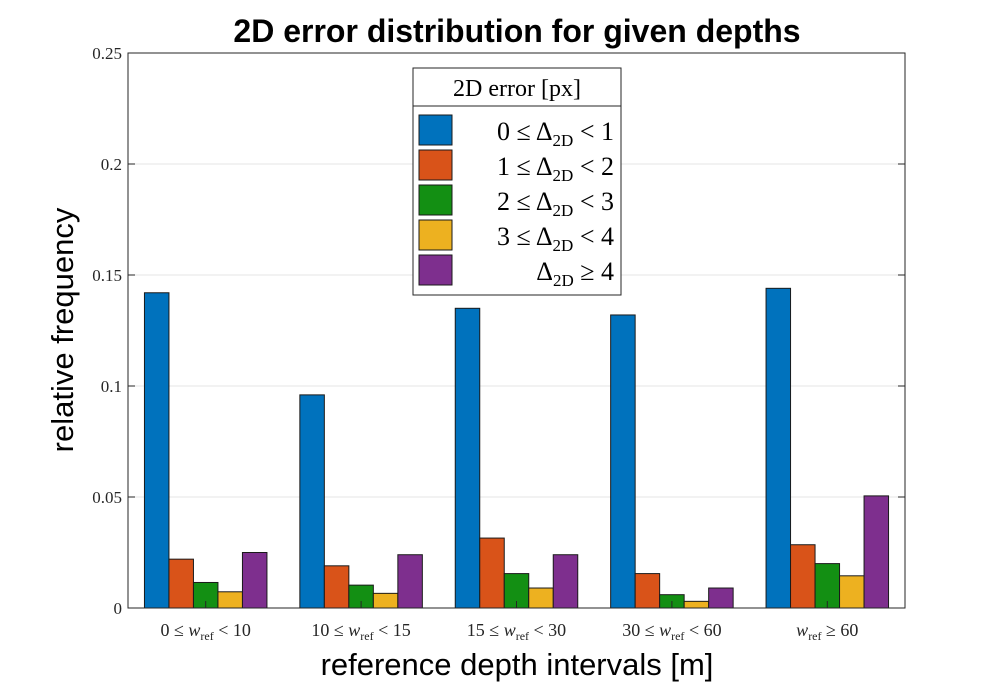  I want to click on y-tick-label: 0.1, so click(111, 386).